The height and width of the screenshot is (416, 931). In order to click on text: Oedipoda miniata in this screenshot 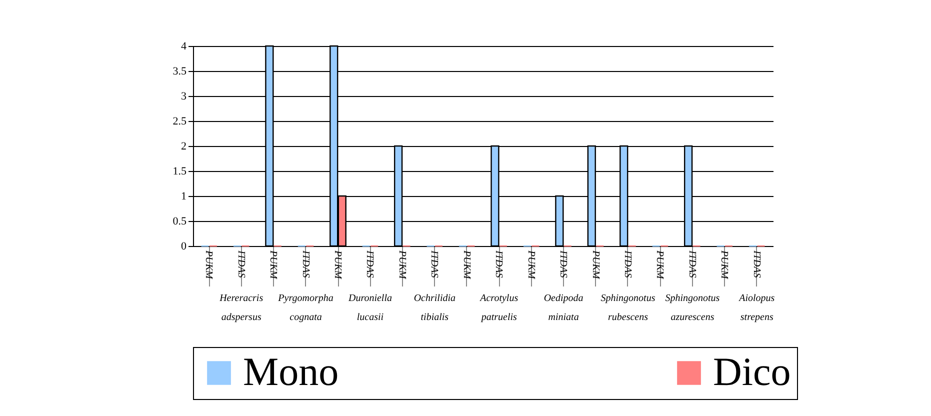, I will do `click(564, 308)`.